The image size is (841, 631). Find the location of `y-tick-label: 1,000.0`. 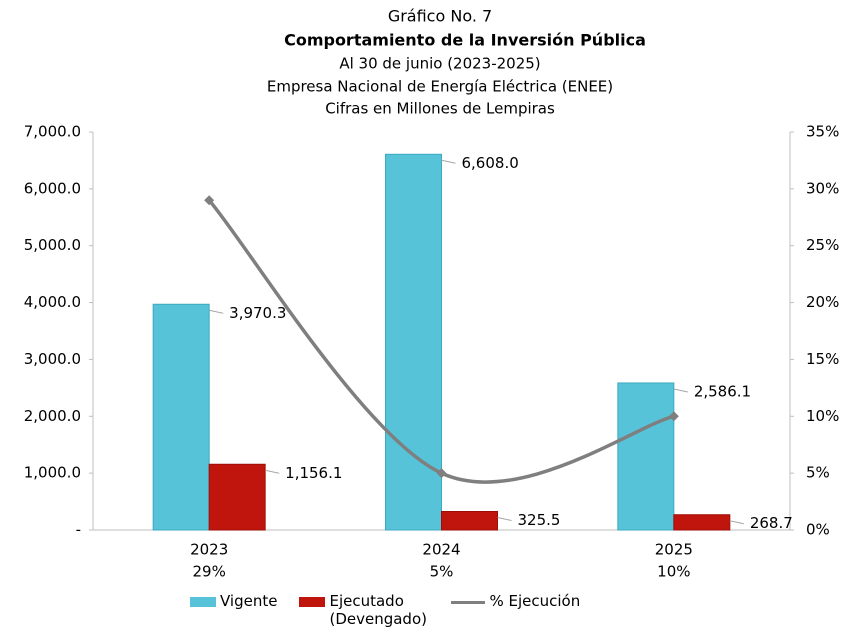

y-tick-label: 1,000.0 is located at coordinates (52, 473).